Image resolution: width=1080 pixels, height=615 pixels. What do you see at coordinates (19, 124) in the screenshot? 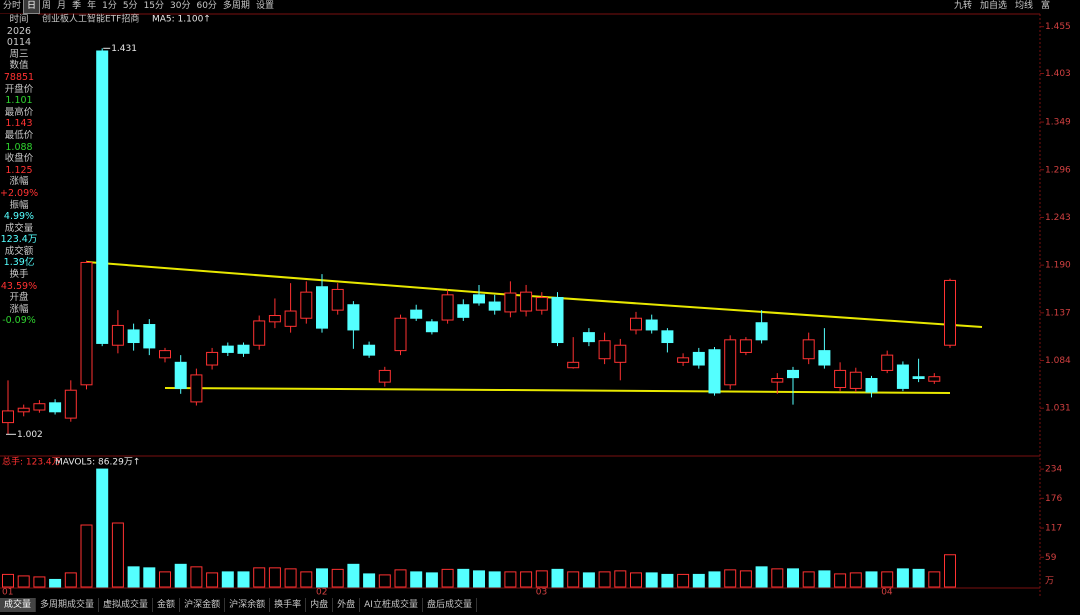
I see `info-item: 1.143` at bounding box center [19, 124].